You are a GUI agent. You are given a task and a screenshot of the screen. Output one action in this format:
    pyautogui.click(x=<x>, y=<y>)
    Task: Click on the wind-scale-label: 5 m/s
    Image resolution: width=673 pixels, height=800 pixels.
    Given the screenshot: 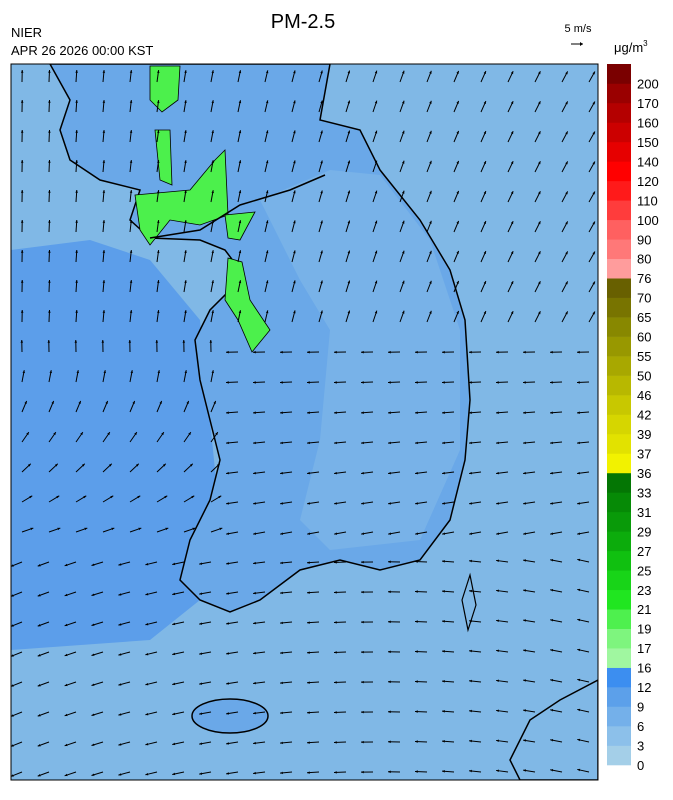 What is the action you would take?
    pyautogui.click(x=578, y=29)
    